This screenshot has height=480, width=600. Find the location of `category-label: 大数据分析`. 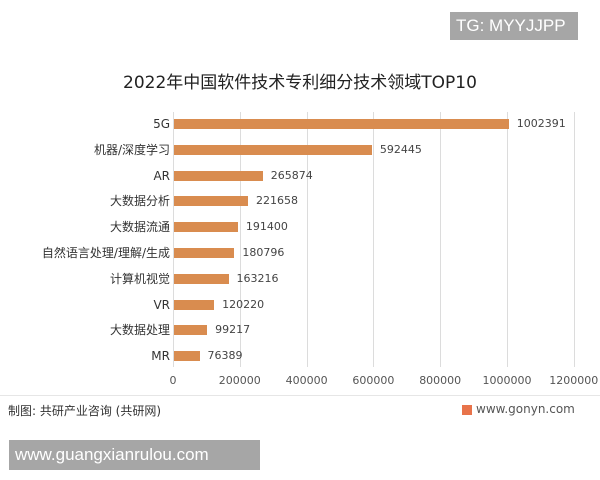

category-label: 大数据分析 is located at coordinates (139, 201).